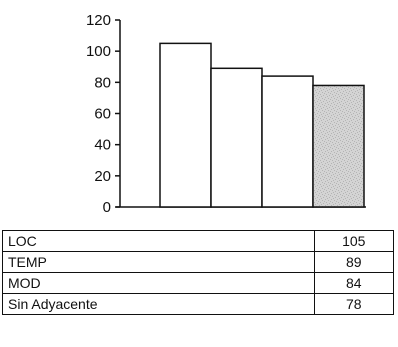 The height and width of the screenshot is (347, 398). I want to click on y-axis-ticks: 0 20 40 60 80 100 120, so click(103, 114).